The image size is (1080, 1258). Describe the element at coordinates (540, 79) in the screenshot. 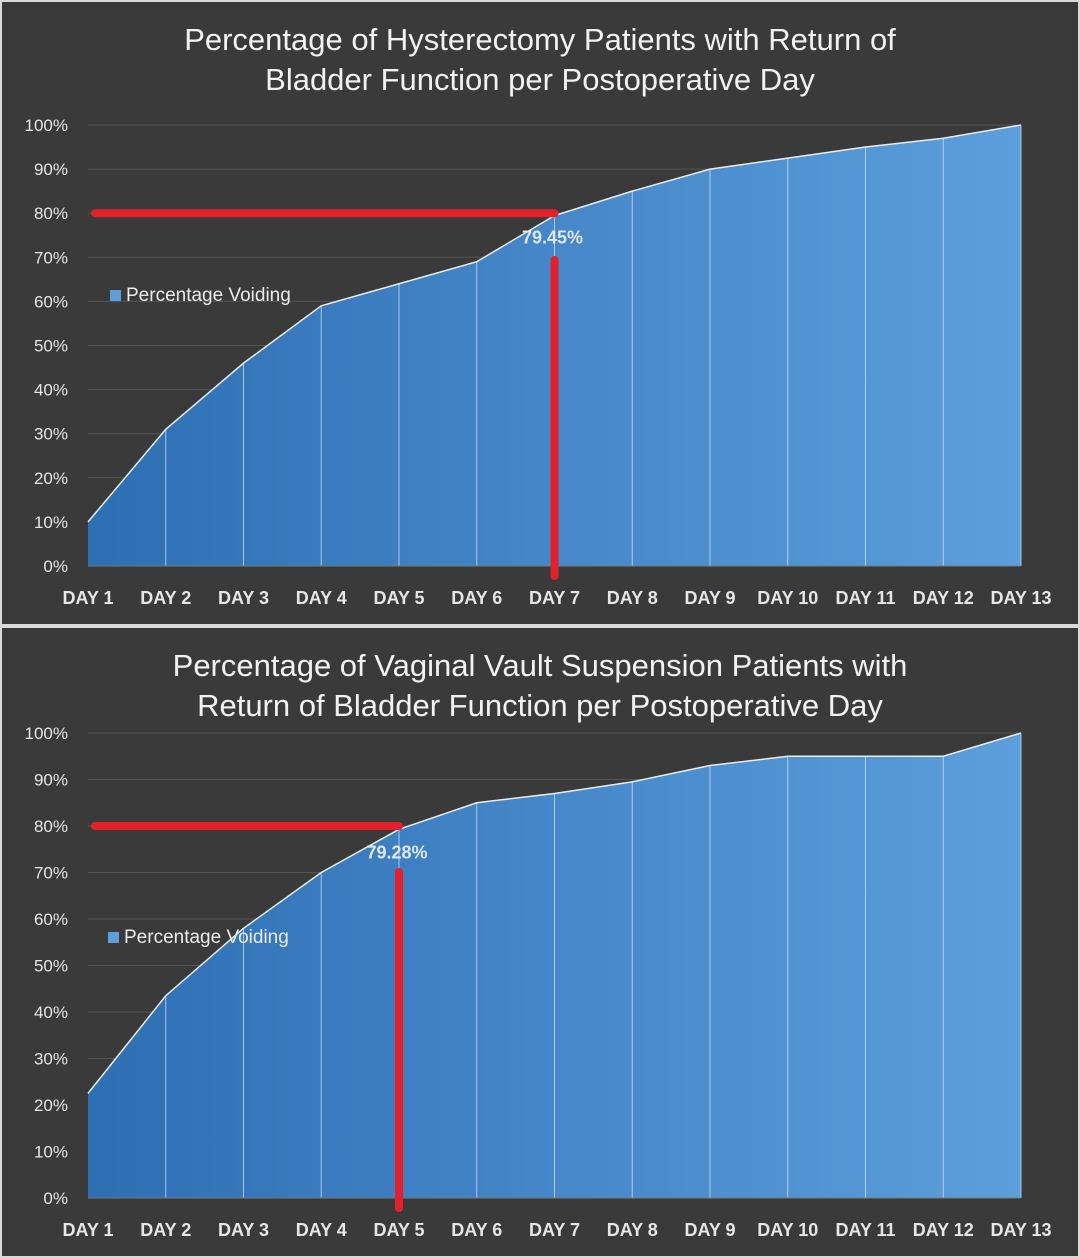

I see `chart-title-line-2: Bladder Function per Postoperative Day` at that location.